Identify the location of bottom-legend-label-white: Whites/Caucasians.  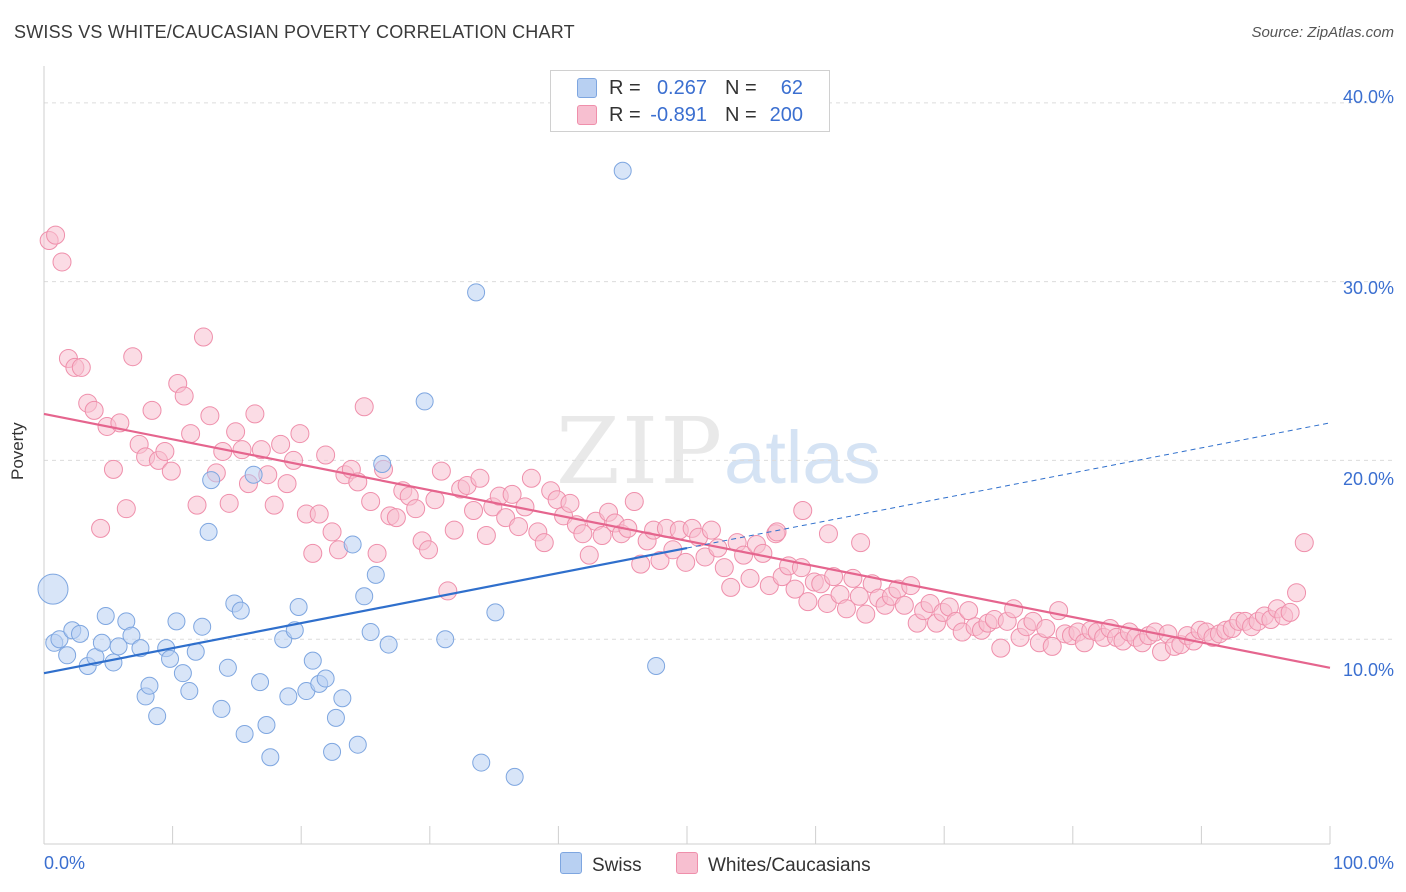
(789, 865).